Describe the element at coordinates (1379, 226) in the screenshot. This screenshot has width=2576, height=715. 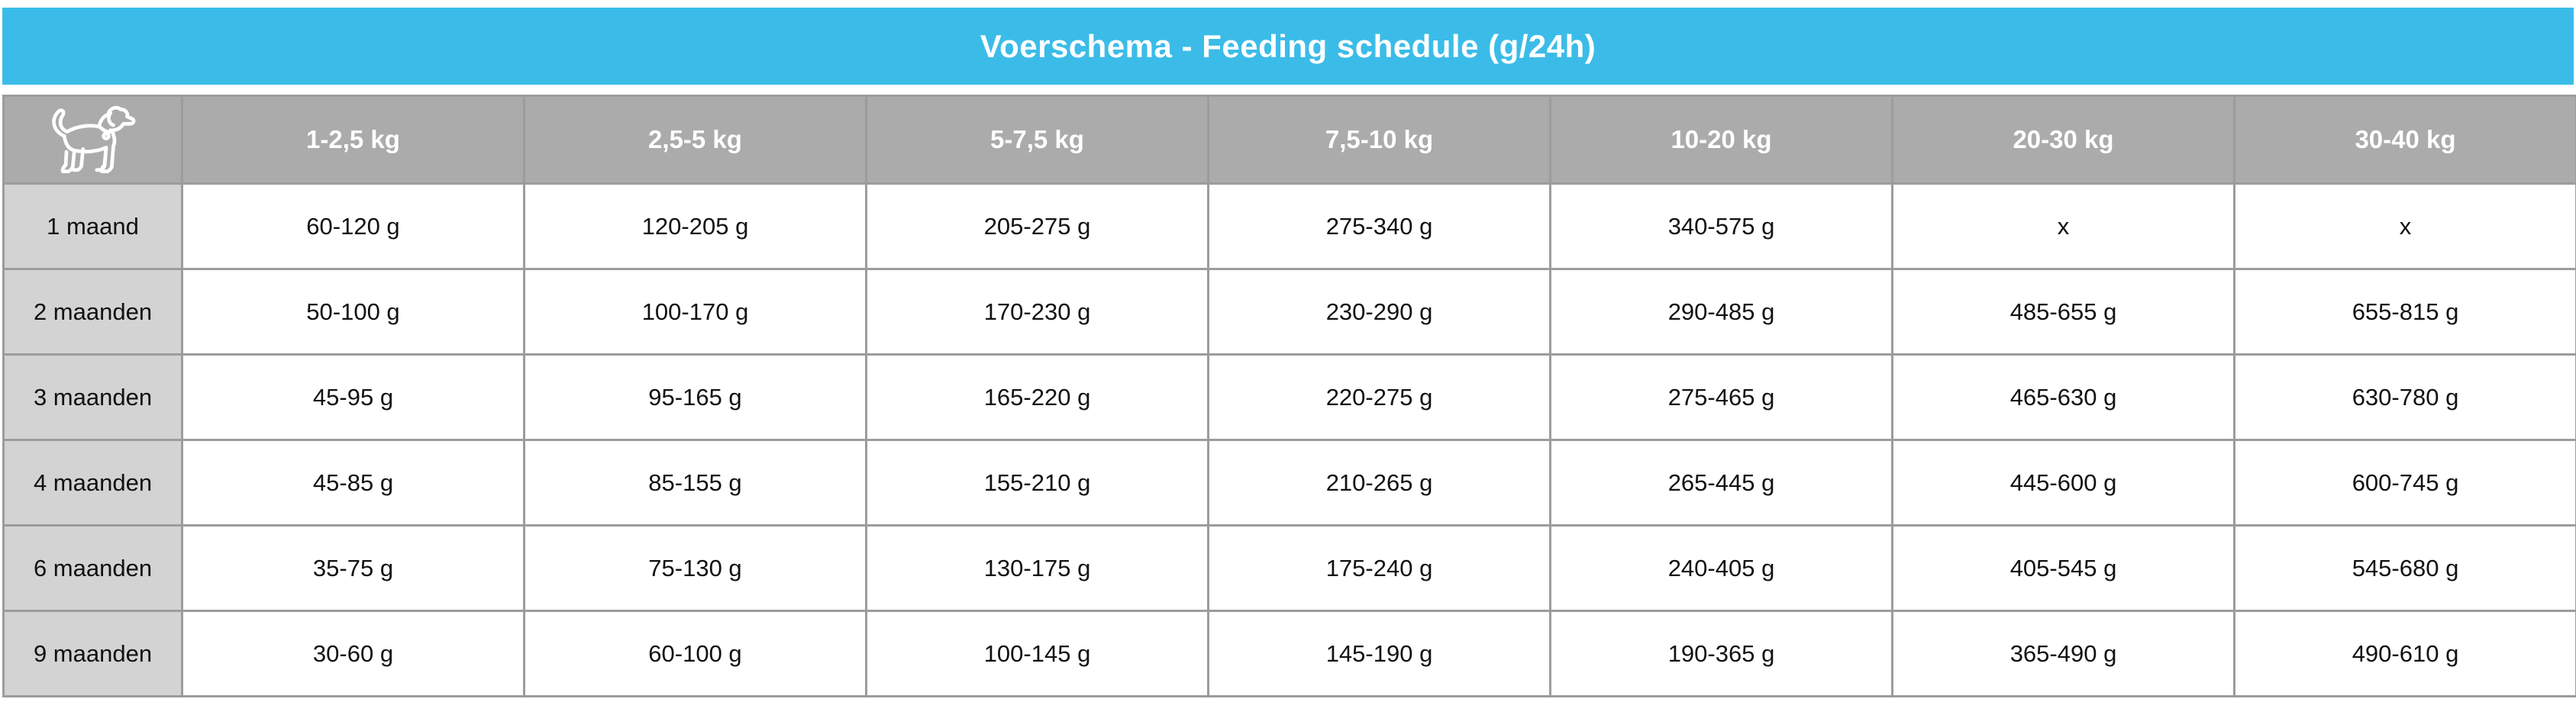
I see `table-cell: 275-340 g` at that location.